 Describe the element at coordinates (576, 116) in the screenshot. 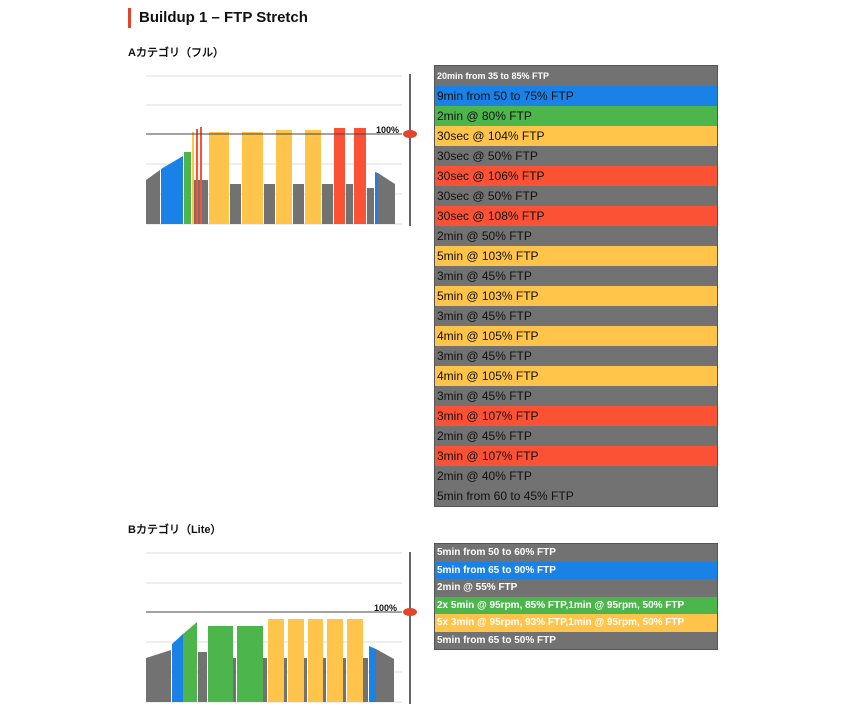

I see `interval-row: 2min @ 80% FTP` at that location.